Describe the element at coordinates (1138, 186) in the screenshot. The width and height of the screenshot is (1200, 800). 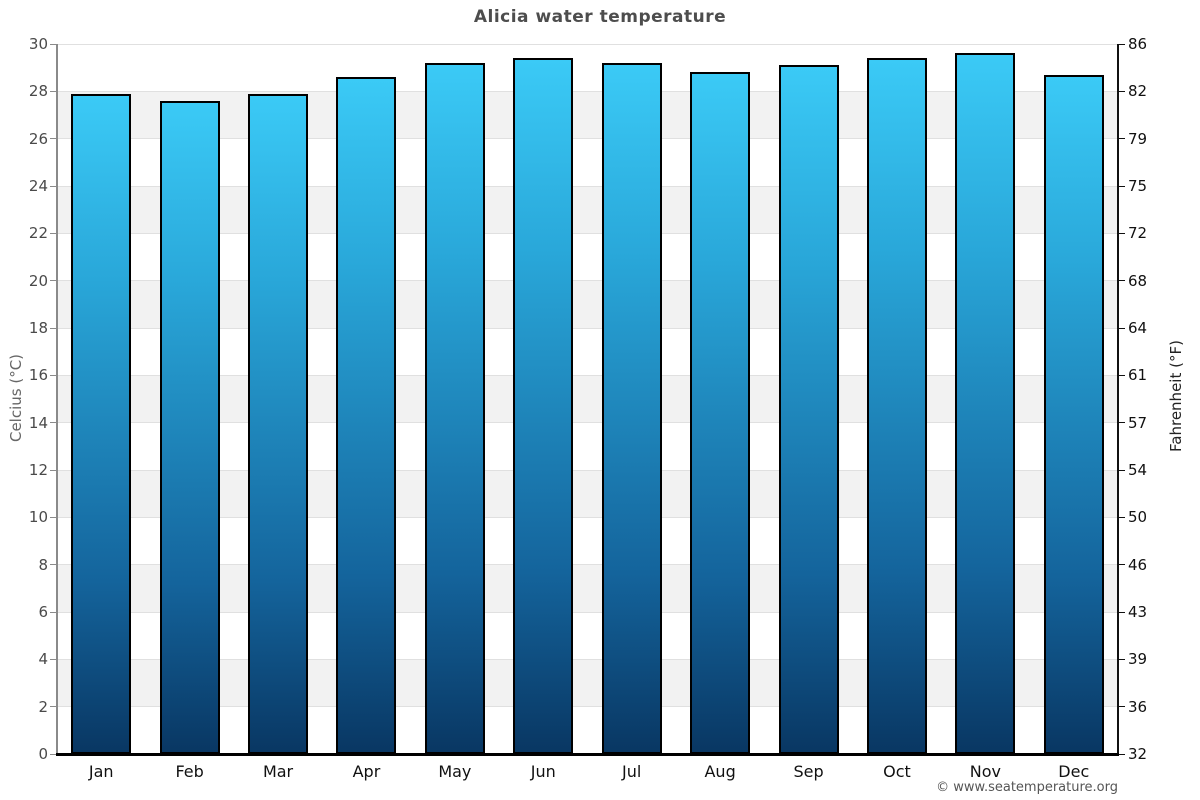
I see `fahrenheit-tick-label: 75` at that location.